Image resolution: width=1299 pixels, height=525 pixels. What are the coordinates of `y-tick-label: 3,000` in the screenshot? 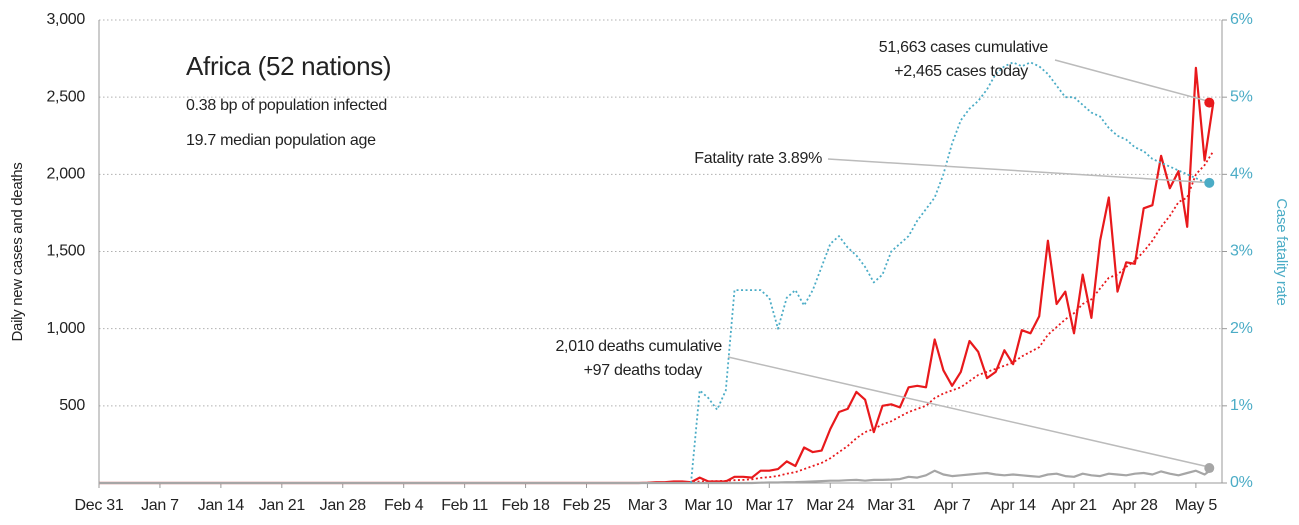 It's located at (65, 19).